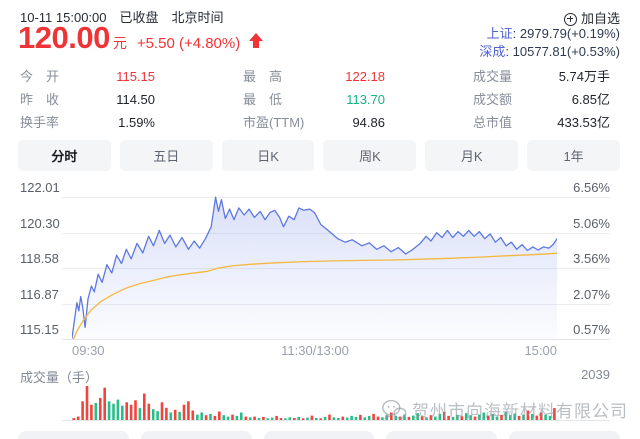 This screenshot has width=640, height=439. Describe the element at coordinates (40, 76) in the screenshot. I see `stat-label: 今 开` at that location.